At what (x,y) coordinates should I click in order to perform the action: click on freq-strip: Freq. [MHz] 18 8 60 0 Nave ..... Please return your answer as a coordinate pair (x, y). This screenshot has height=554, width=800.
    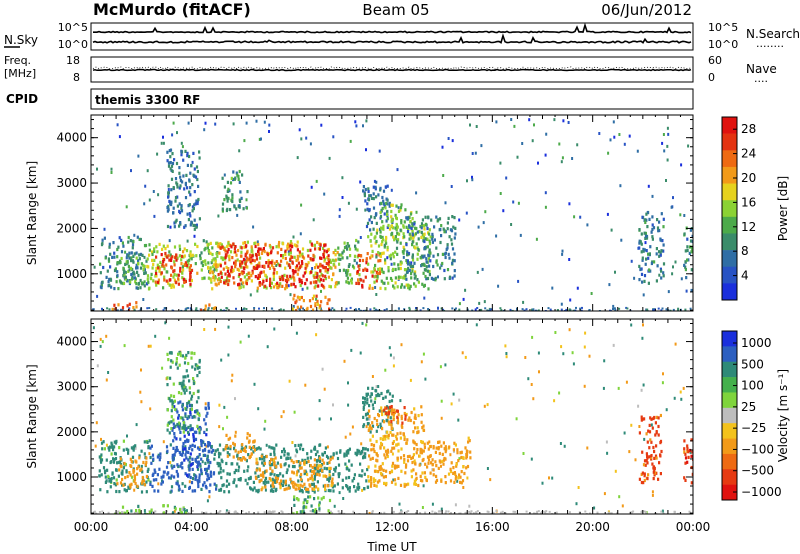
    Looking at the image, I should click on (390, 69).